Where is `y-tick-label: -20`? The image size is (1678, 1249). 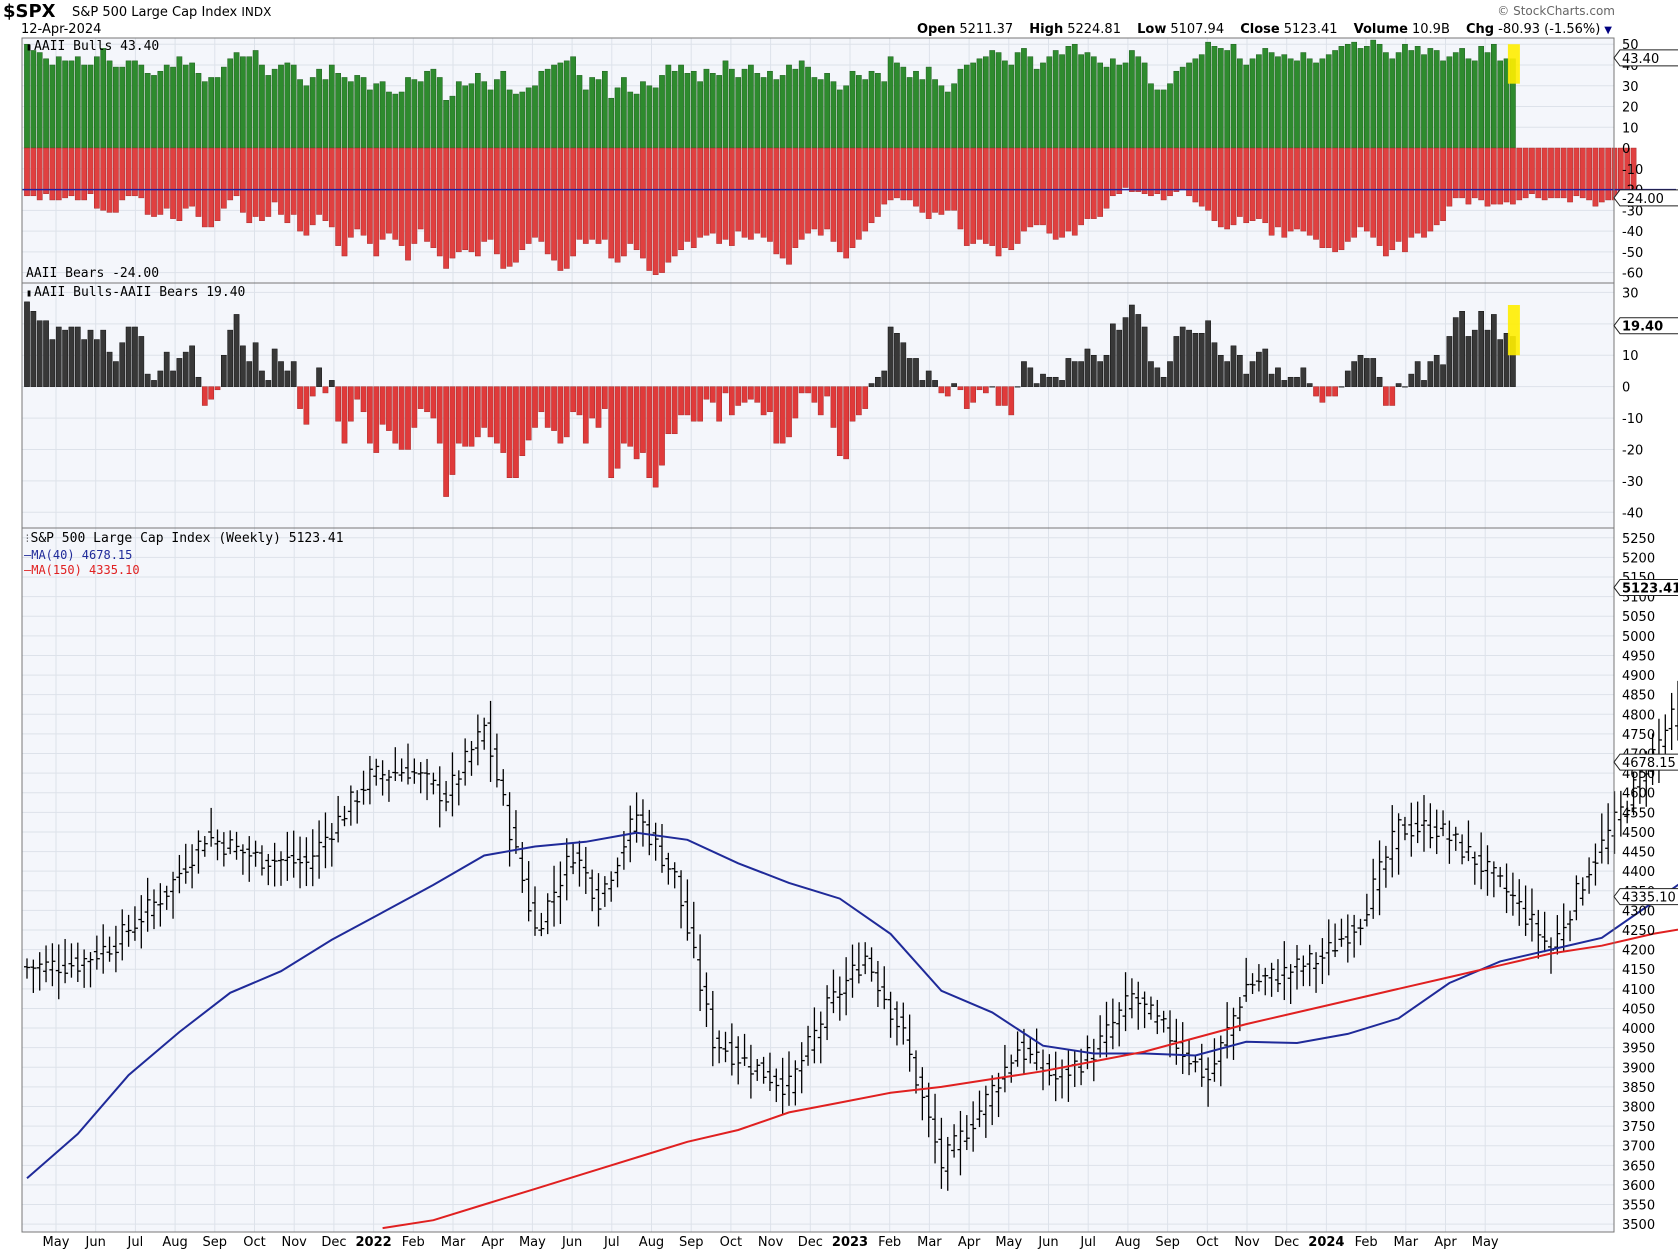 y-tick-label: -20 is located at coordinates (1632, 450).